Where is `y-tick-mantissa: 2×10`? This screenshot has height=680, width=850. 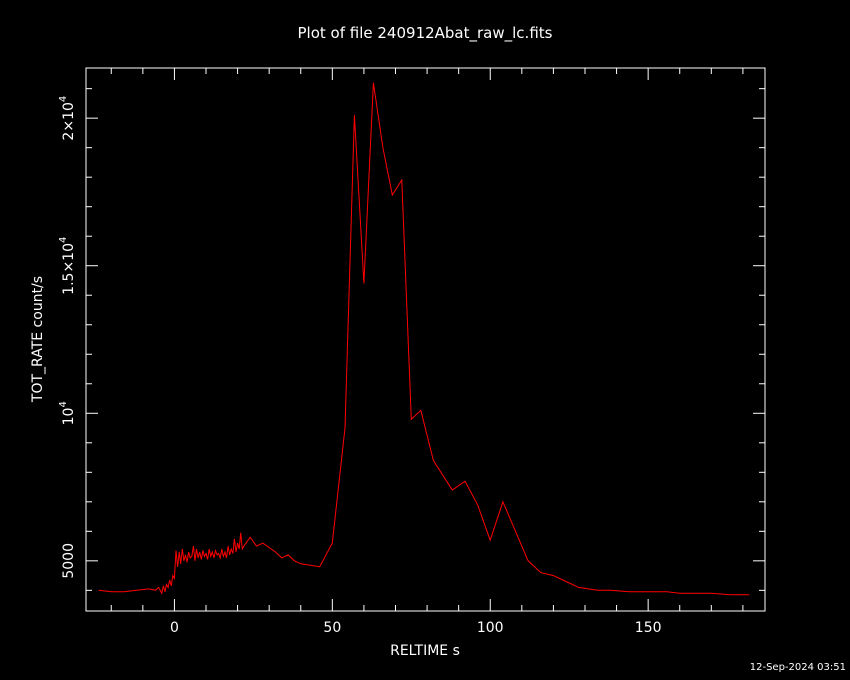 y-tick-mantissa: 2×10 is located at coordinates (69, 121).